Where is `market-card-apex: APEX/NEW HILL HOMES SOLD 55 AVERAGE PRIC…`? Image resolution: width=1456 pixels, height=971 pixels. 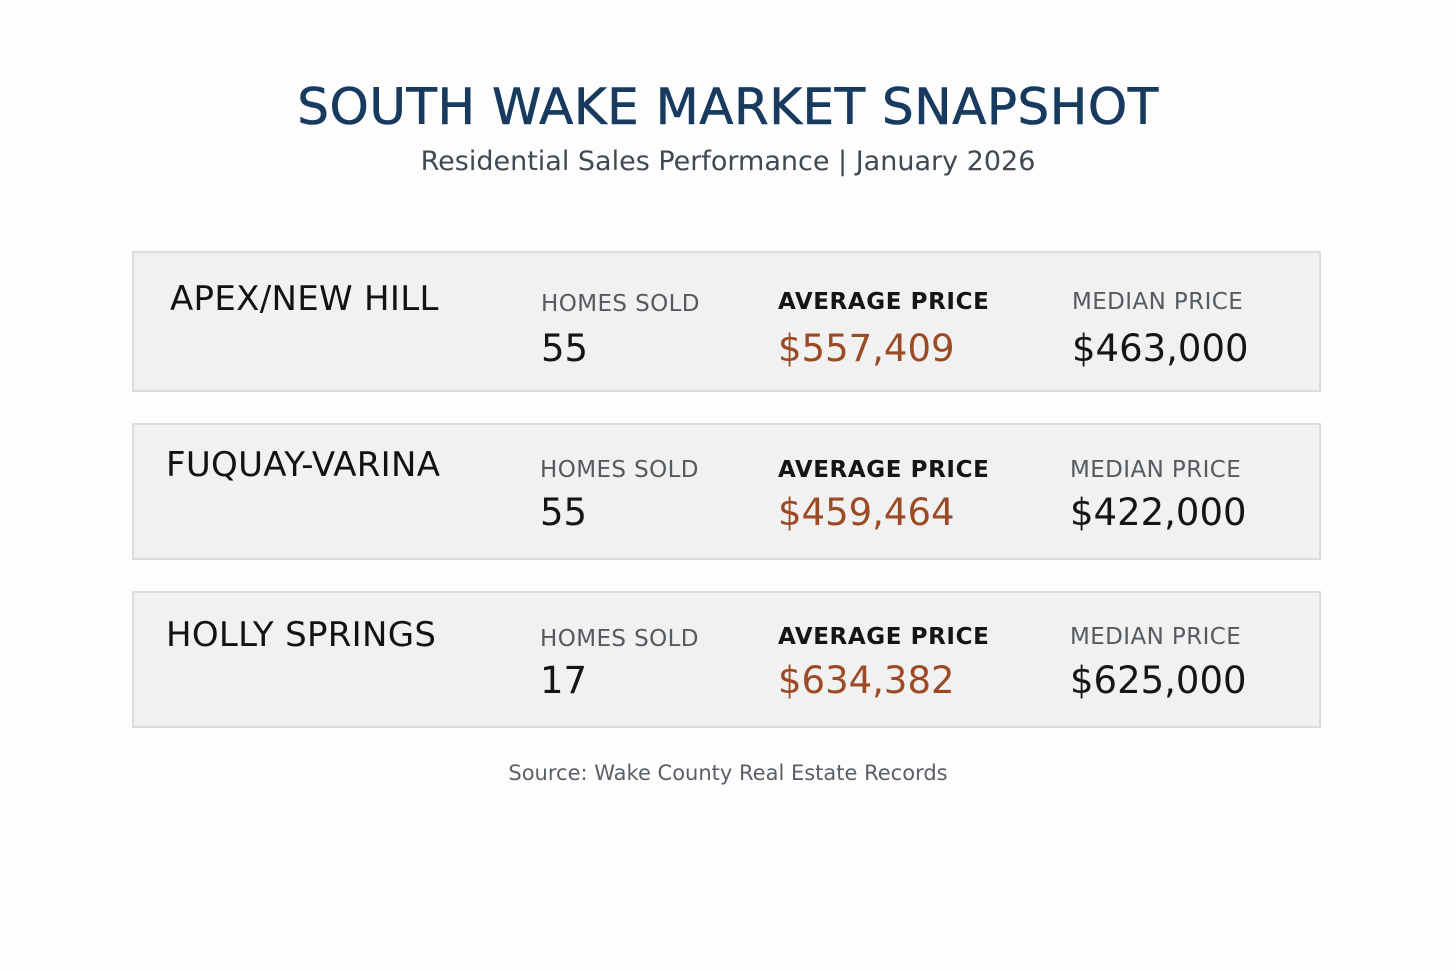 market-card-apex: APEX/NEW HILL HOMES SOLD 55 AVERAGE PRIC… is located at coordinates (726, 321).